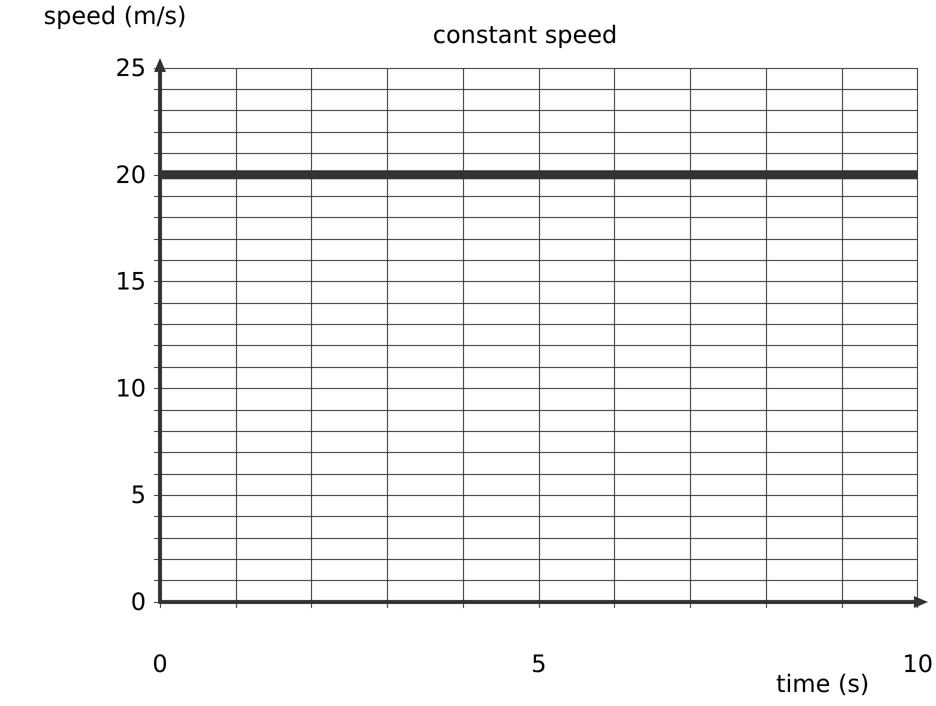 The width and height of the screenshot is (936, 706). I want to click on x-tick-label: 10, so click(918, 664).